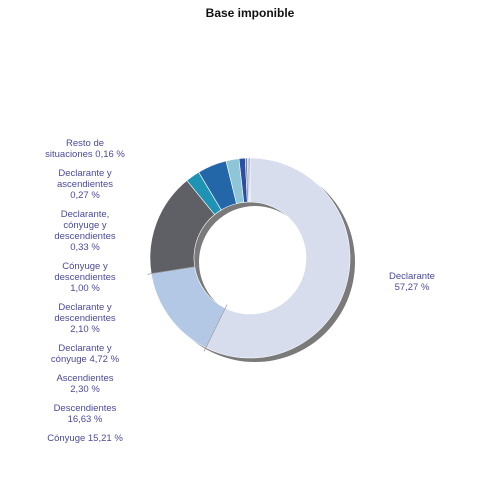  What do you see at coordinates (84, 384) in the screenshot?
I see `slice-label: Ascendientes 2,30 %` at bounding box center [84, 384].